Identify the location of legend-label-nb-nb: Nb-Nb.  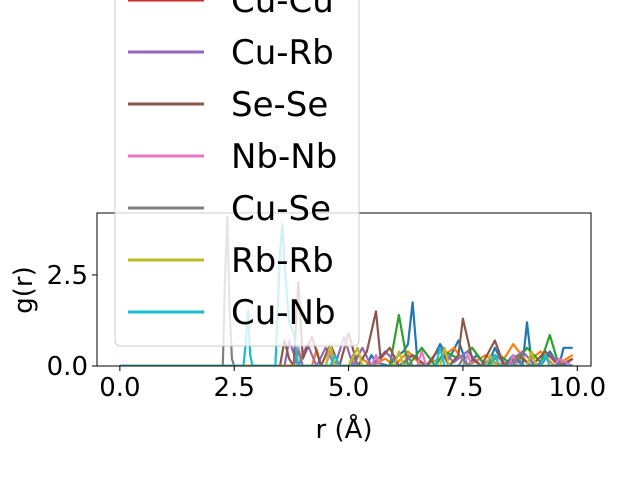
(284, 157).